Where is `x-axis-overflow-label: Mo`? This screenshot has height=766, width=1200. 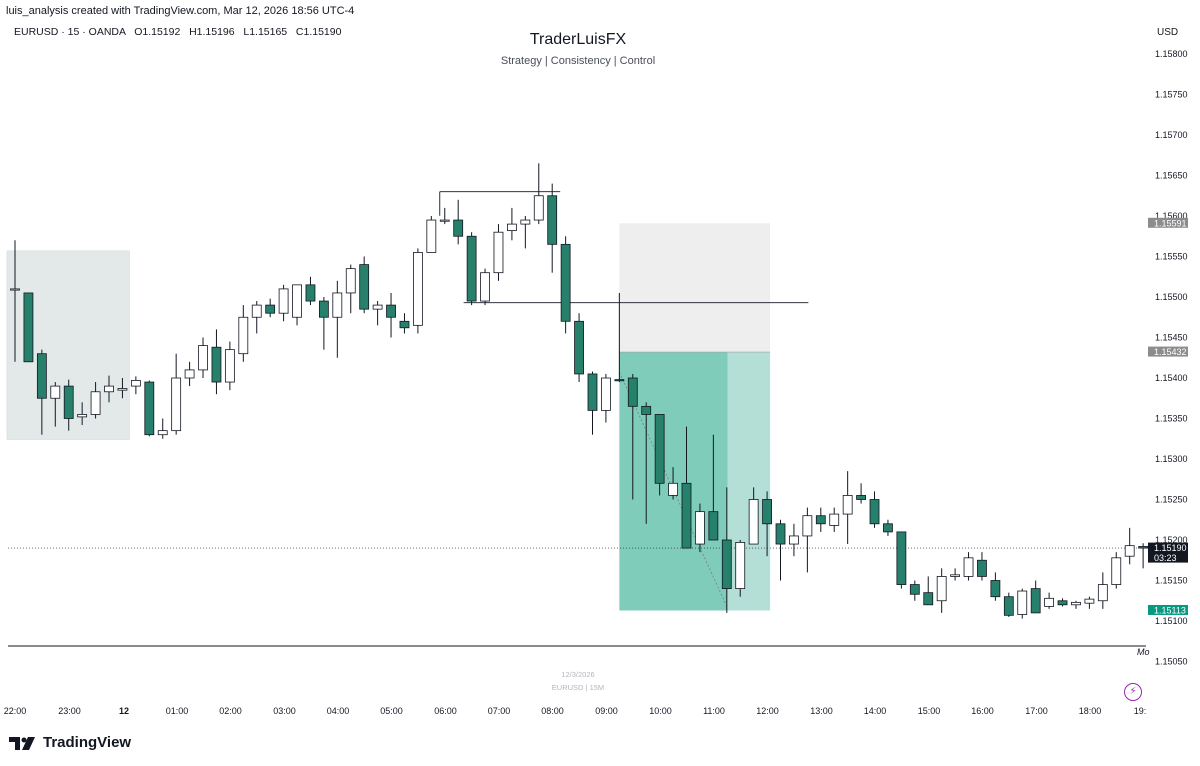
x-axis-overflow-label: Mo is located at coordinates (1143, 652).